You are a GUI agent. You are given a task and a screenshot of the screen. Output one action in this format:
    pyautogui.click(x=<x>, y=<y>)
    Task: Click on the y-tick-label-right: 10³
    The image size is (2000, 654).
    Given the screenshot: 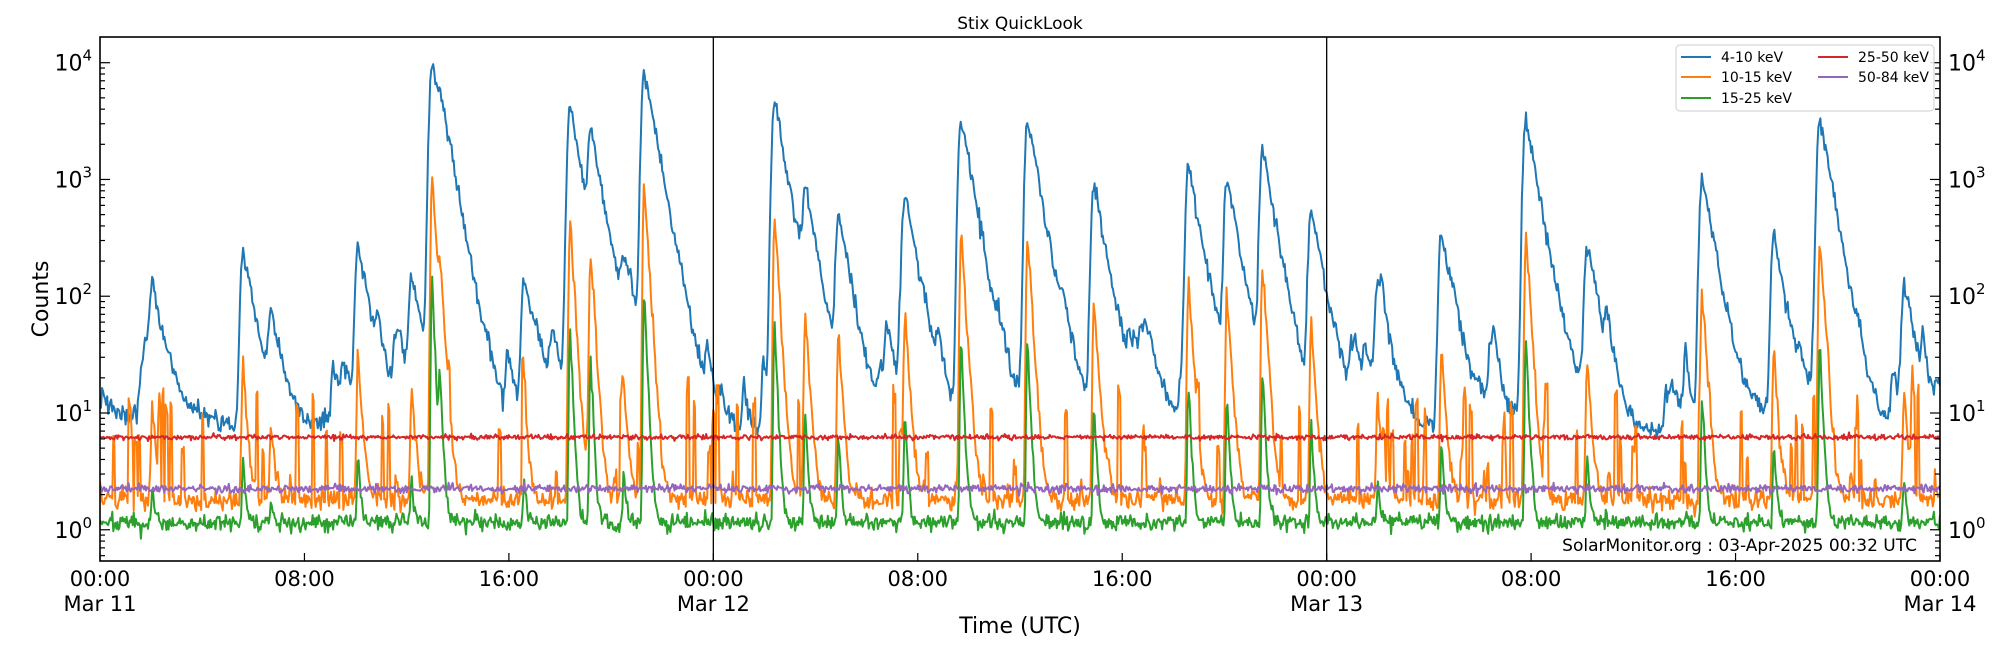 What is the action you would take?
    pyautogui.click(x=1967, y=178)
    